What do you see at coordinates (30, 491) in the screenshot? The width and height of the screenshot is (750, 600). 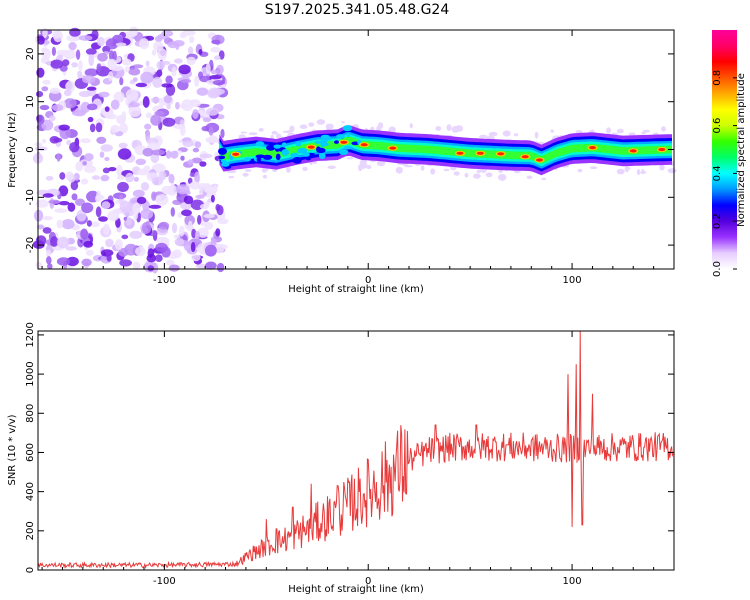 I see `y-tick-label: 400` at bounding box center [30, 491].